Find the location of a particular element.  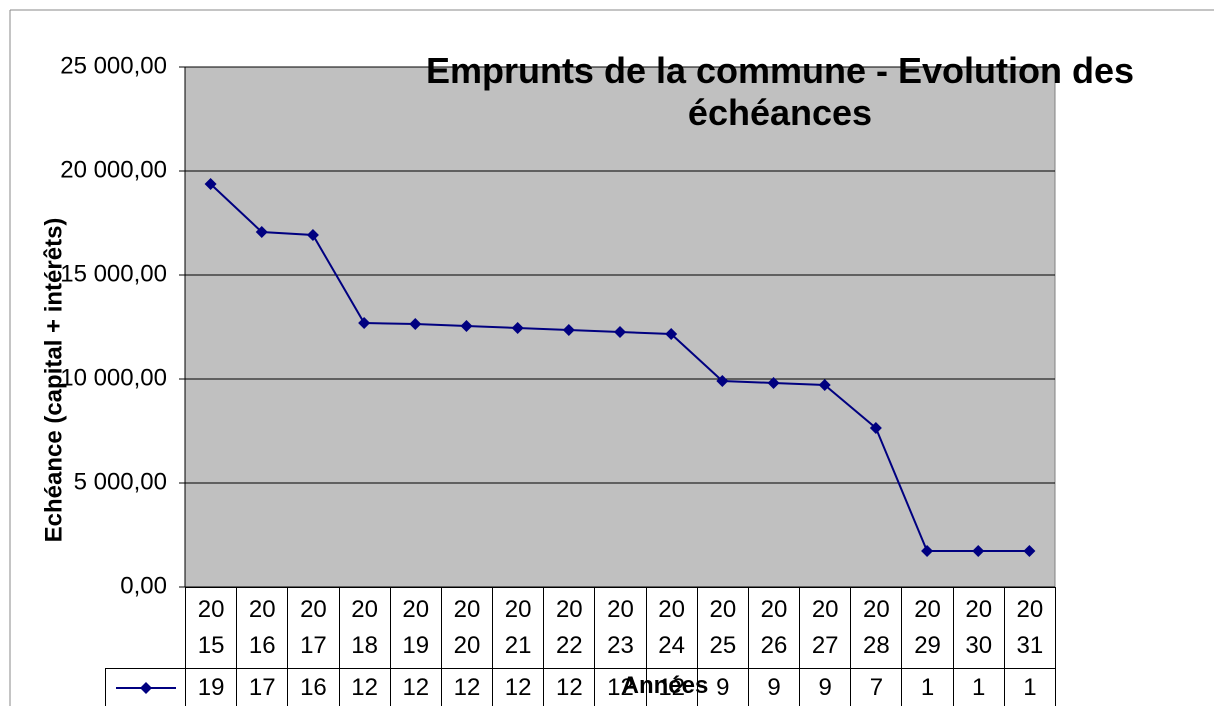

cell-text: 2018 is located at coordinates (364, 627).